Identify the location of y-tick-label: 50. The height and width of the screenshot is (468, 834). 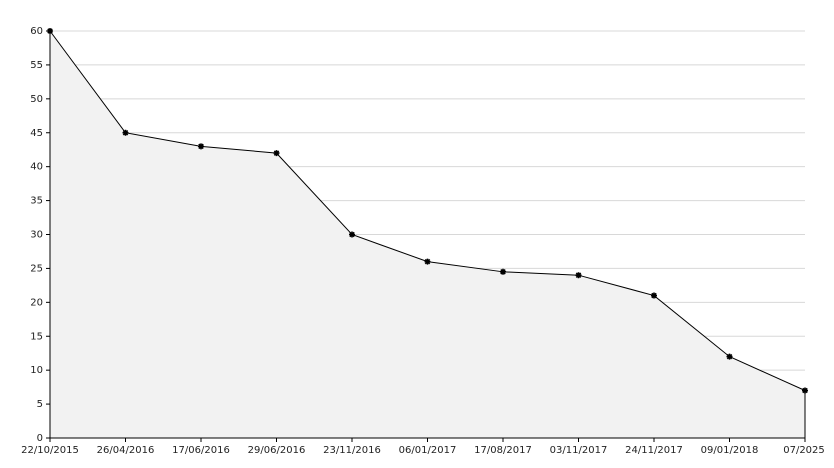
(36, 99).